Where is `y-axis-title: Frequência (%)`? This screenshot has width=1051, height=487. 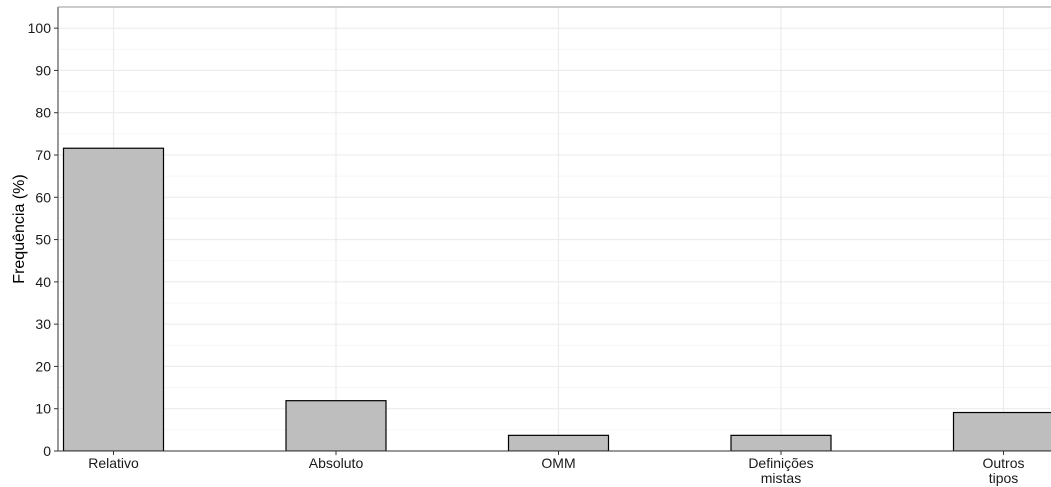
y-axis-title: Frequência (%) is located at coordinates (19, 228).